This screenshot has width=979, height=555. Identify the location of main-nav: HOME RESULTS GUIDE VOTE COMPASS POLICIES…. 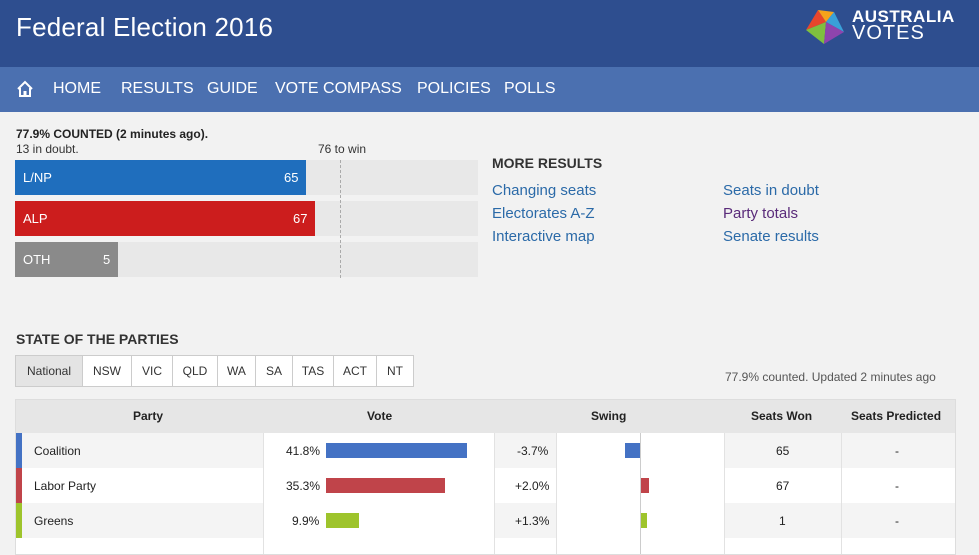
(489, 89).